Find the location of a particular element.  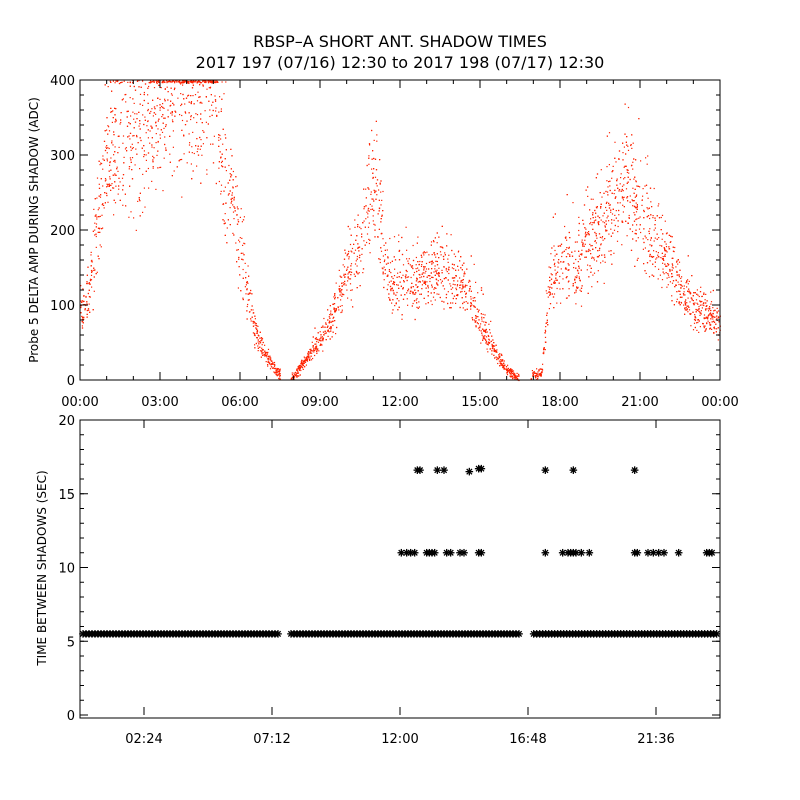

top-y-axis-label: Probe 5 DELTA AMP DURING SHADOW (ADC) is located at coordinates (34, 230).